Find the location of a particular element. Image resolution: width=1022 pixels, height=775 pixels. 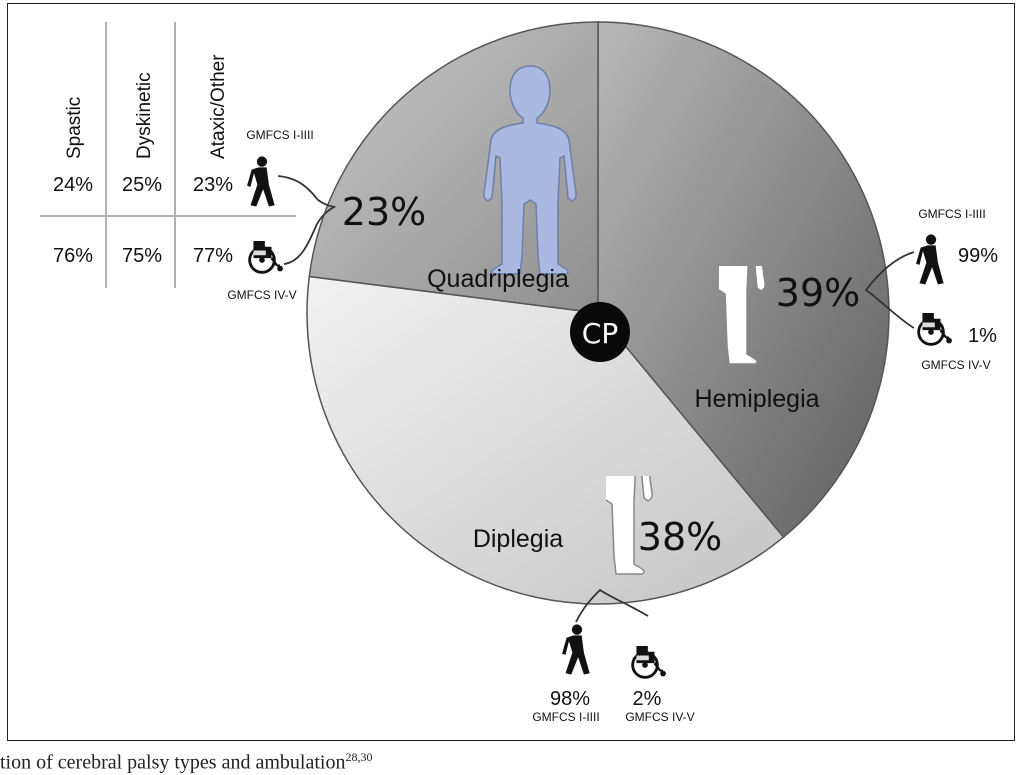

hemi-walker-icon is located at coordinates (930, 259).